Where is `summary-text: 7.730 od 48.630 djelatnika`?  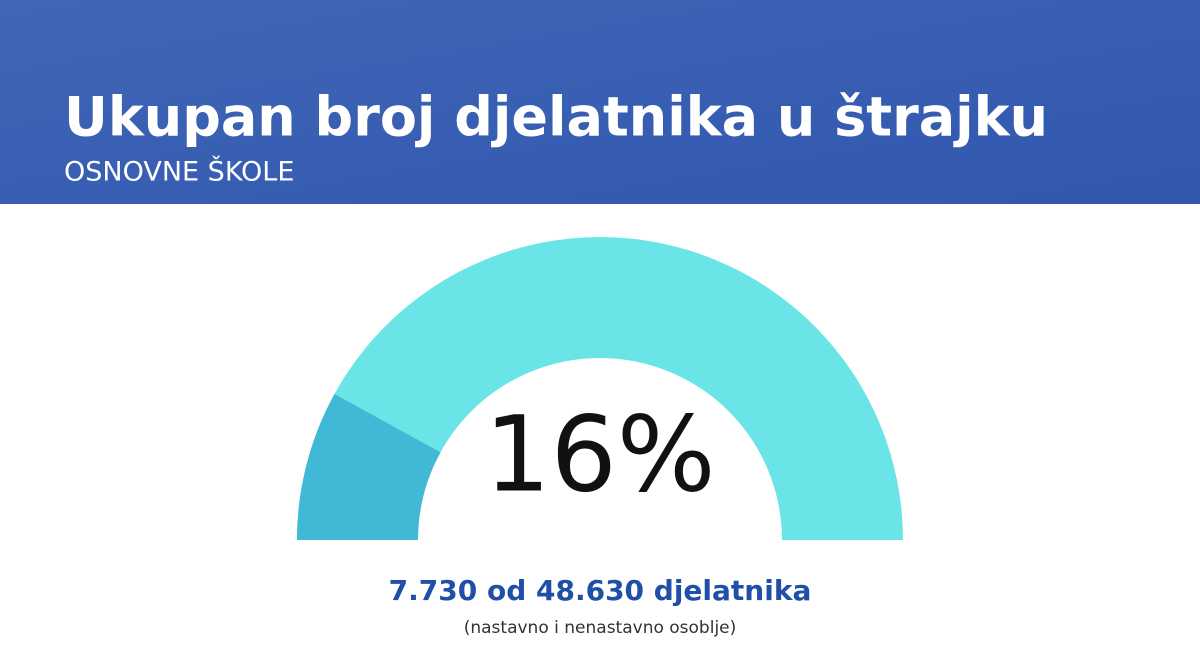 summary-text: 7.730 od 48.630 djelatnika is located at coordinates (600, 590).